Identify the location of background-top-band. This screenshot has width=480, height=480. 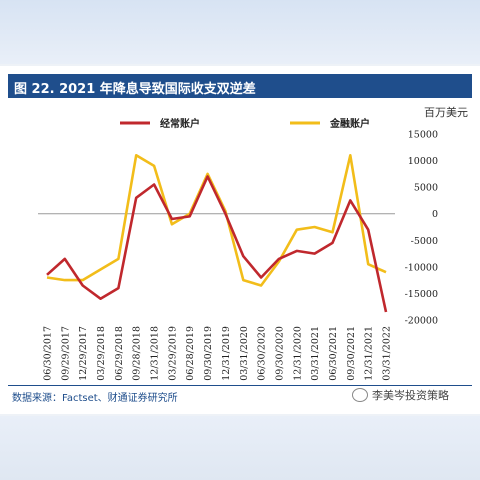
(240, 32).